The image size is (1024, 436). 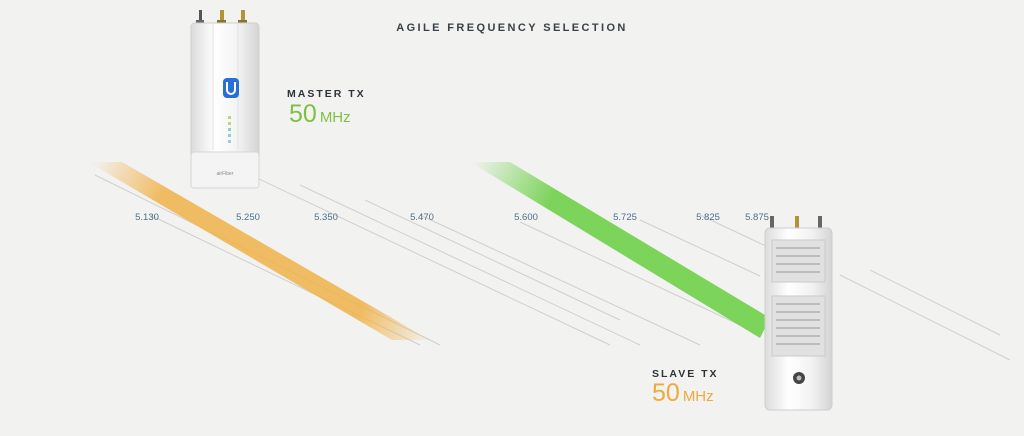 What do you see at coordinates (512, 28) in the screenshot?
I see `page-title: AGILE FREQUENCY SELECTION` at bounding box center [512, 28].